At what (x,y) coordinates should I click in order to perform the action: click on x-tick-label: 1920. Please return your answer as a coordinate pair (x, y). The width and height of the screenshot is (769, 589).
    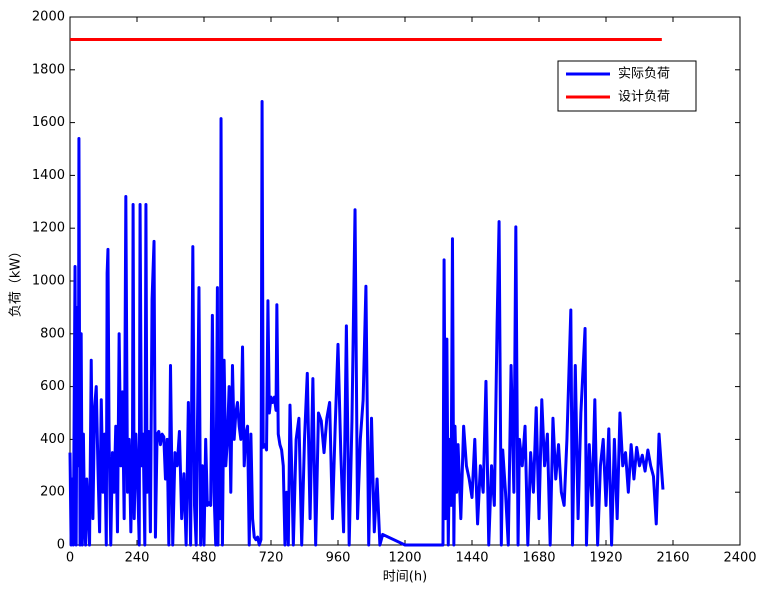
    Looking at the image, I should click on (605, 558).